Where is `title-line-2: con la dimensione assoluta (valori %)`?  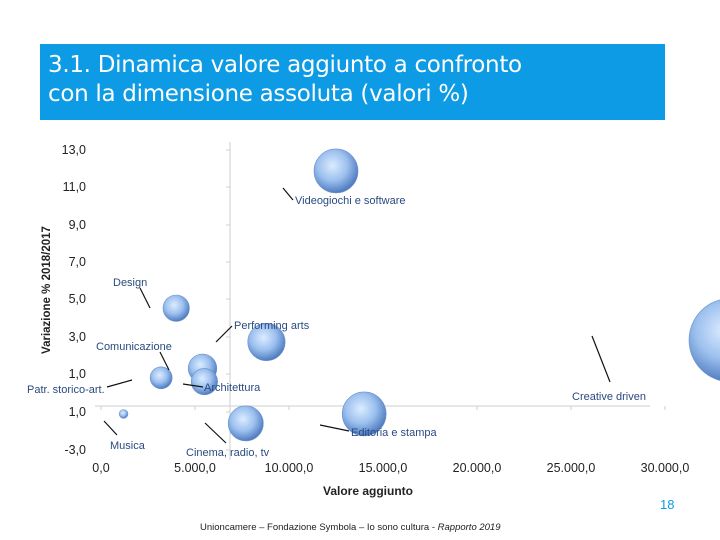
title-line-2: con la dimensione assoluta (valori %) is located at coordinates (258, 94).